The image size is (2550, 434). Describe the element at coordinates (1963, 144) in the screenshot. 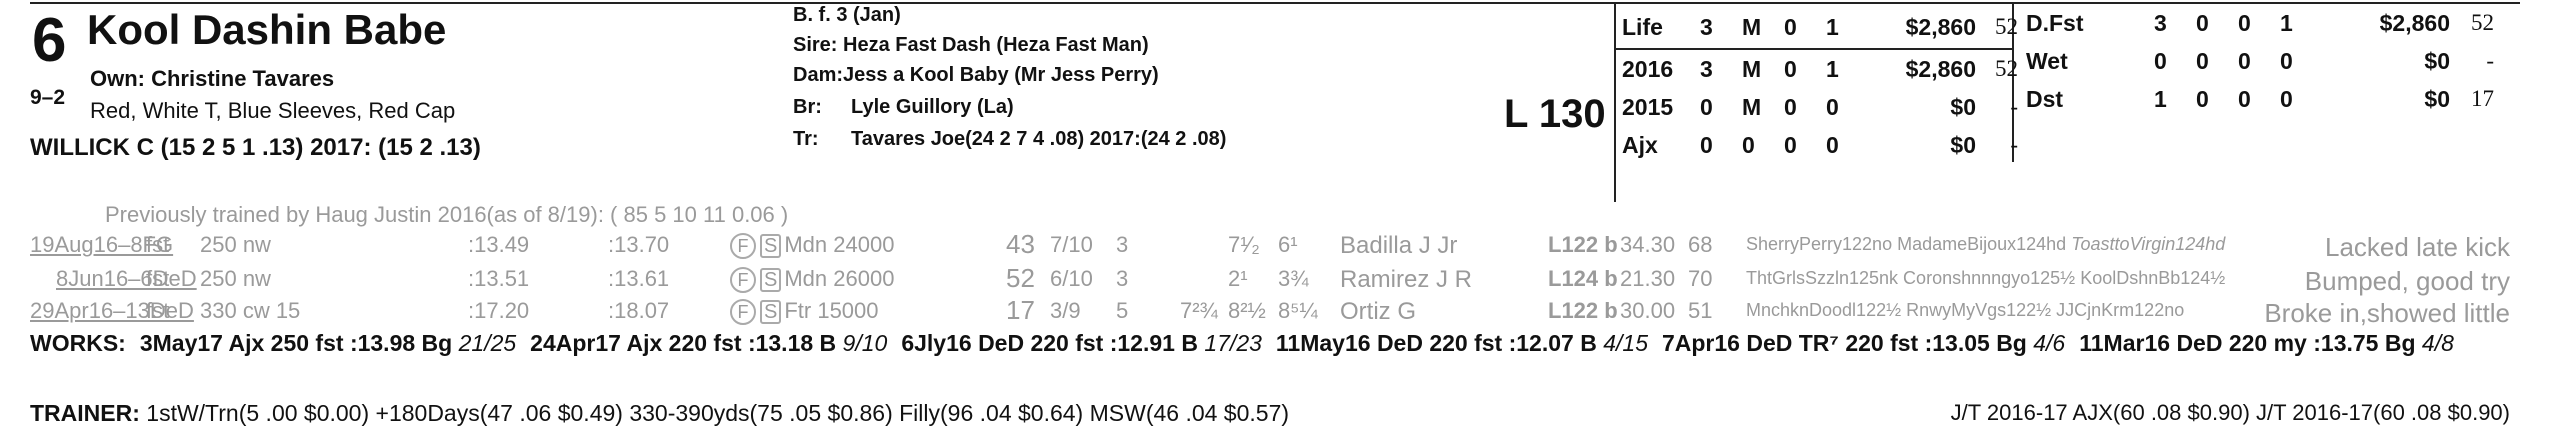

I see `stats-earnings: $0` at that location.